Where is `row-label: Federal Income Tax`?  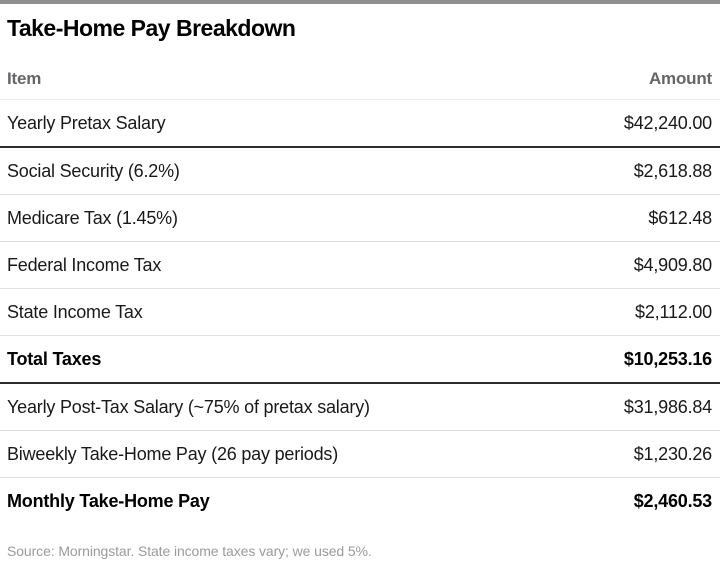
row-label: Federal Income Tax is located at coordinates (84, 264).